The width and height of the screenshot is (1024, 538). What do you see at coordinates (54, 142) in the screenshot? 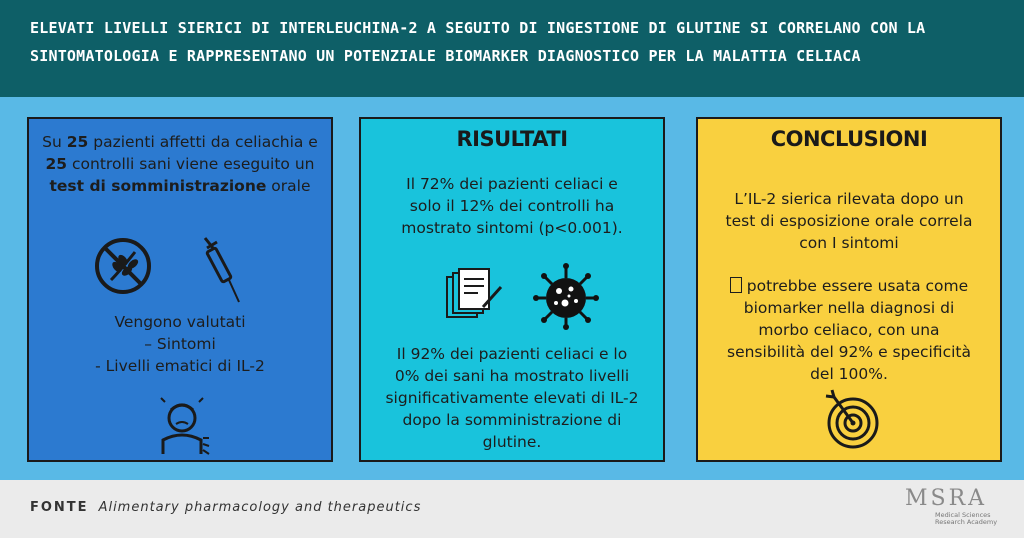
I see `intro-text: Su` at bounding box center [54, 142].